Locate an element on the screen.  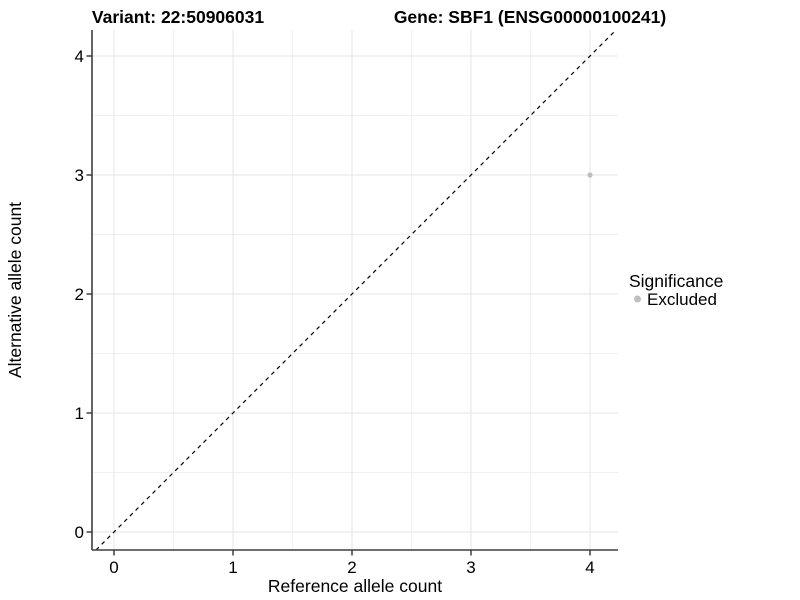
legend: Significance Excluded is located at coordinates (676, 290).